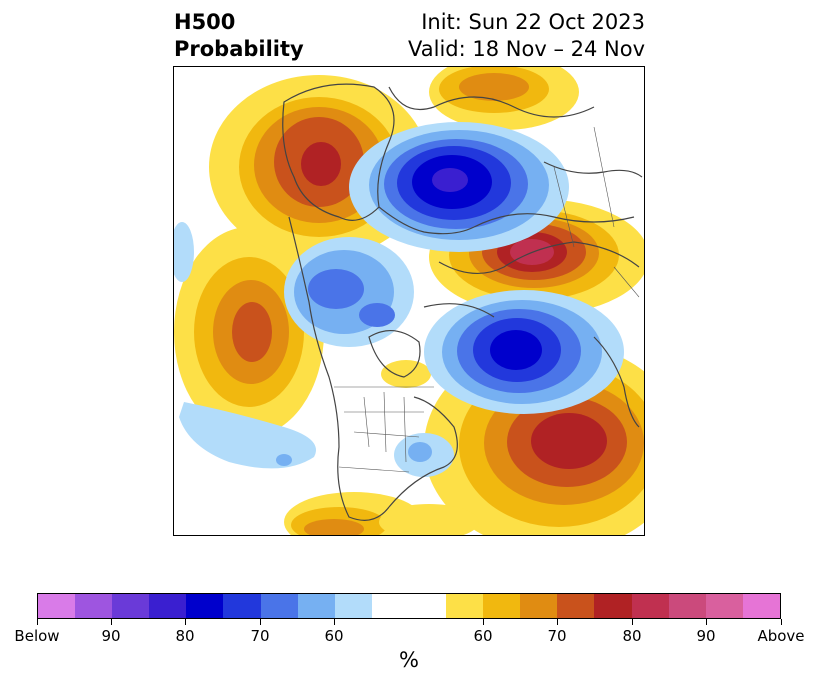 This screenshot has height=686, width=819. I want to click on colorbar-units: %, so click(409, 660).